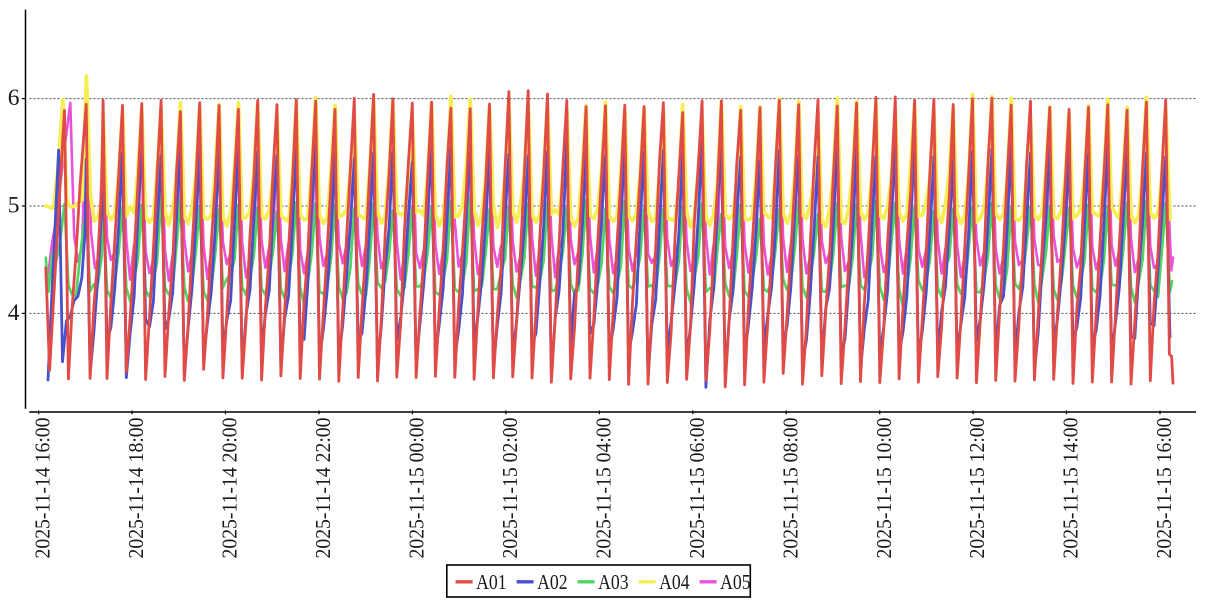 The height and width of the screenshot is (600, 1207). Describe the element at coordinates (674, 582) in the screenshot. I see `svg-text: A04` at that location.